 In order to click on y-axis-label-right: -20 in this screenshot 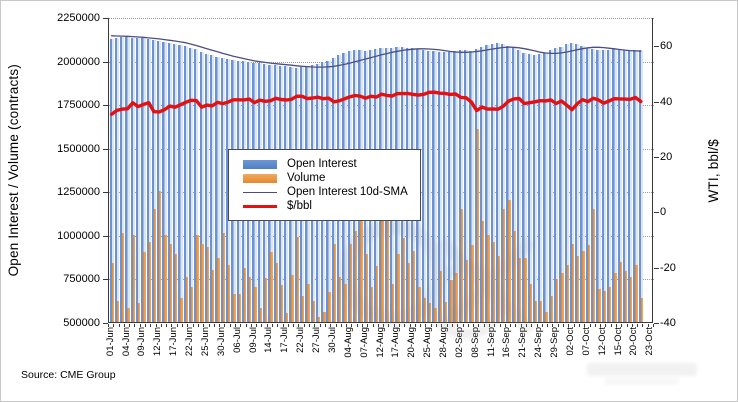, I will do `click(668, 267)`.